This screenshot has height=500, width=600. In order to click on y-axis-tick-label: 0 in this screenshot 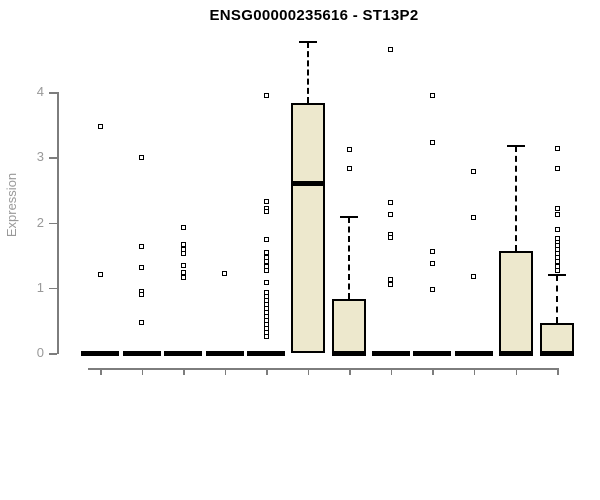, I will do `click(40, 352)`.